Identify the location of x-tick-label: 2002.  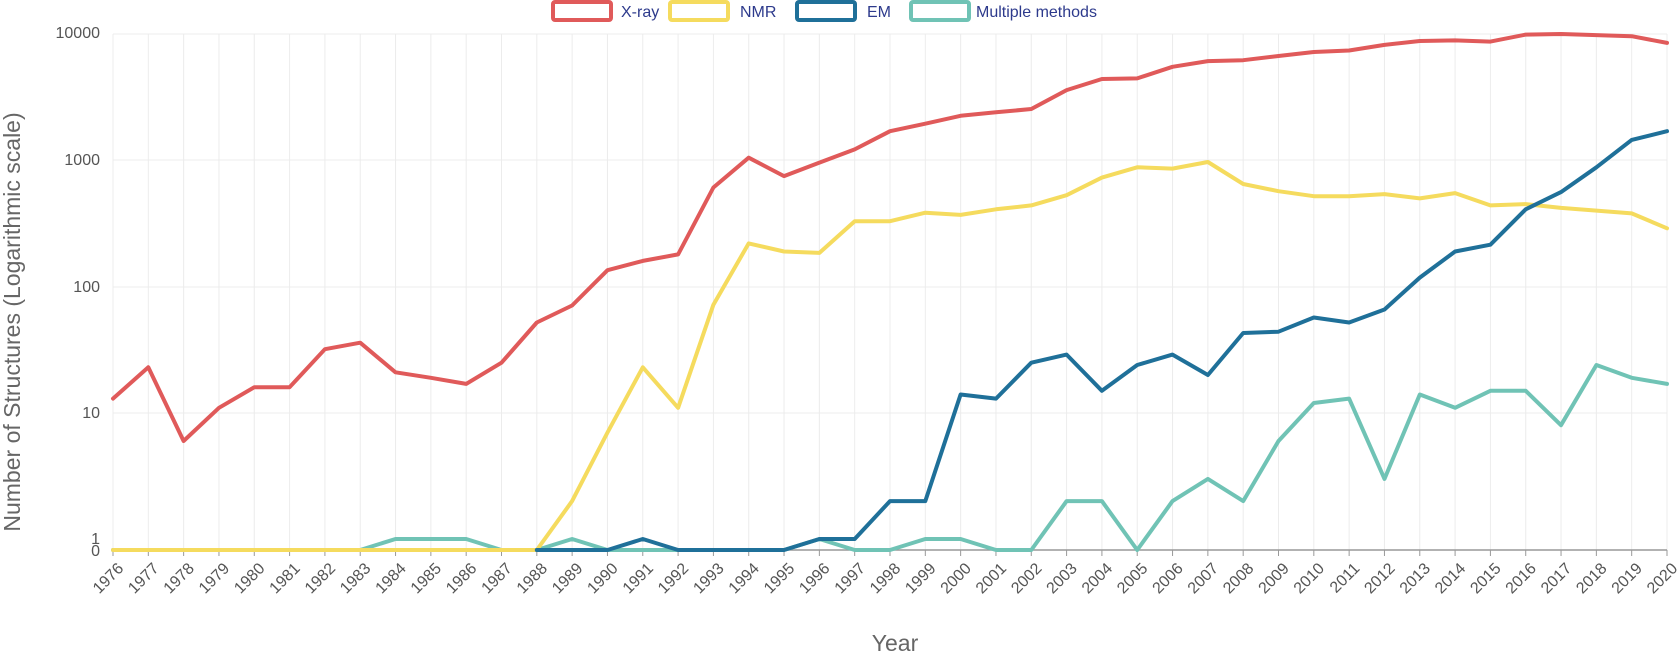
(1026, 578).